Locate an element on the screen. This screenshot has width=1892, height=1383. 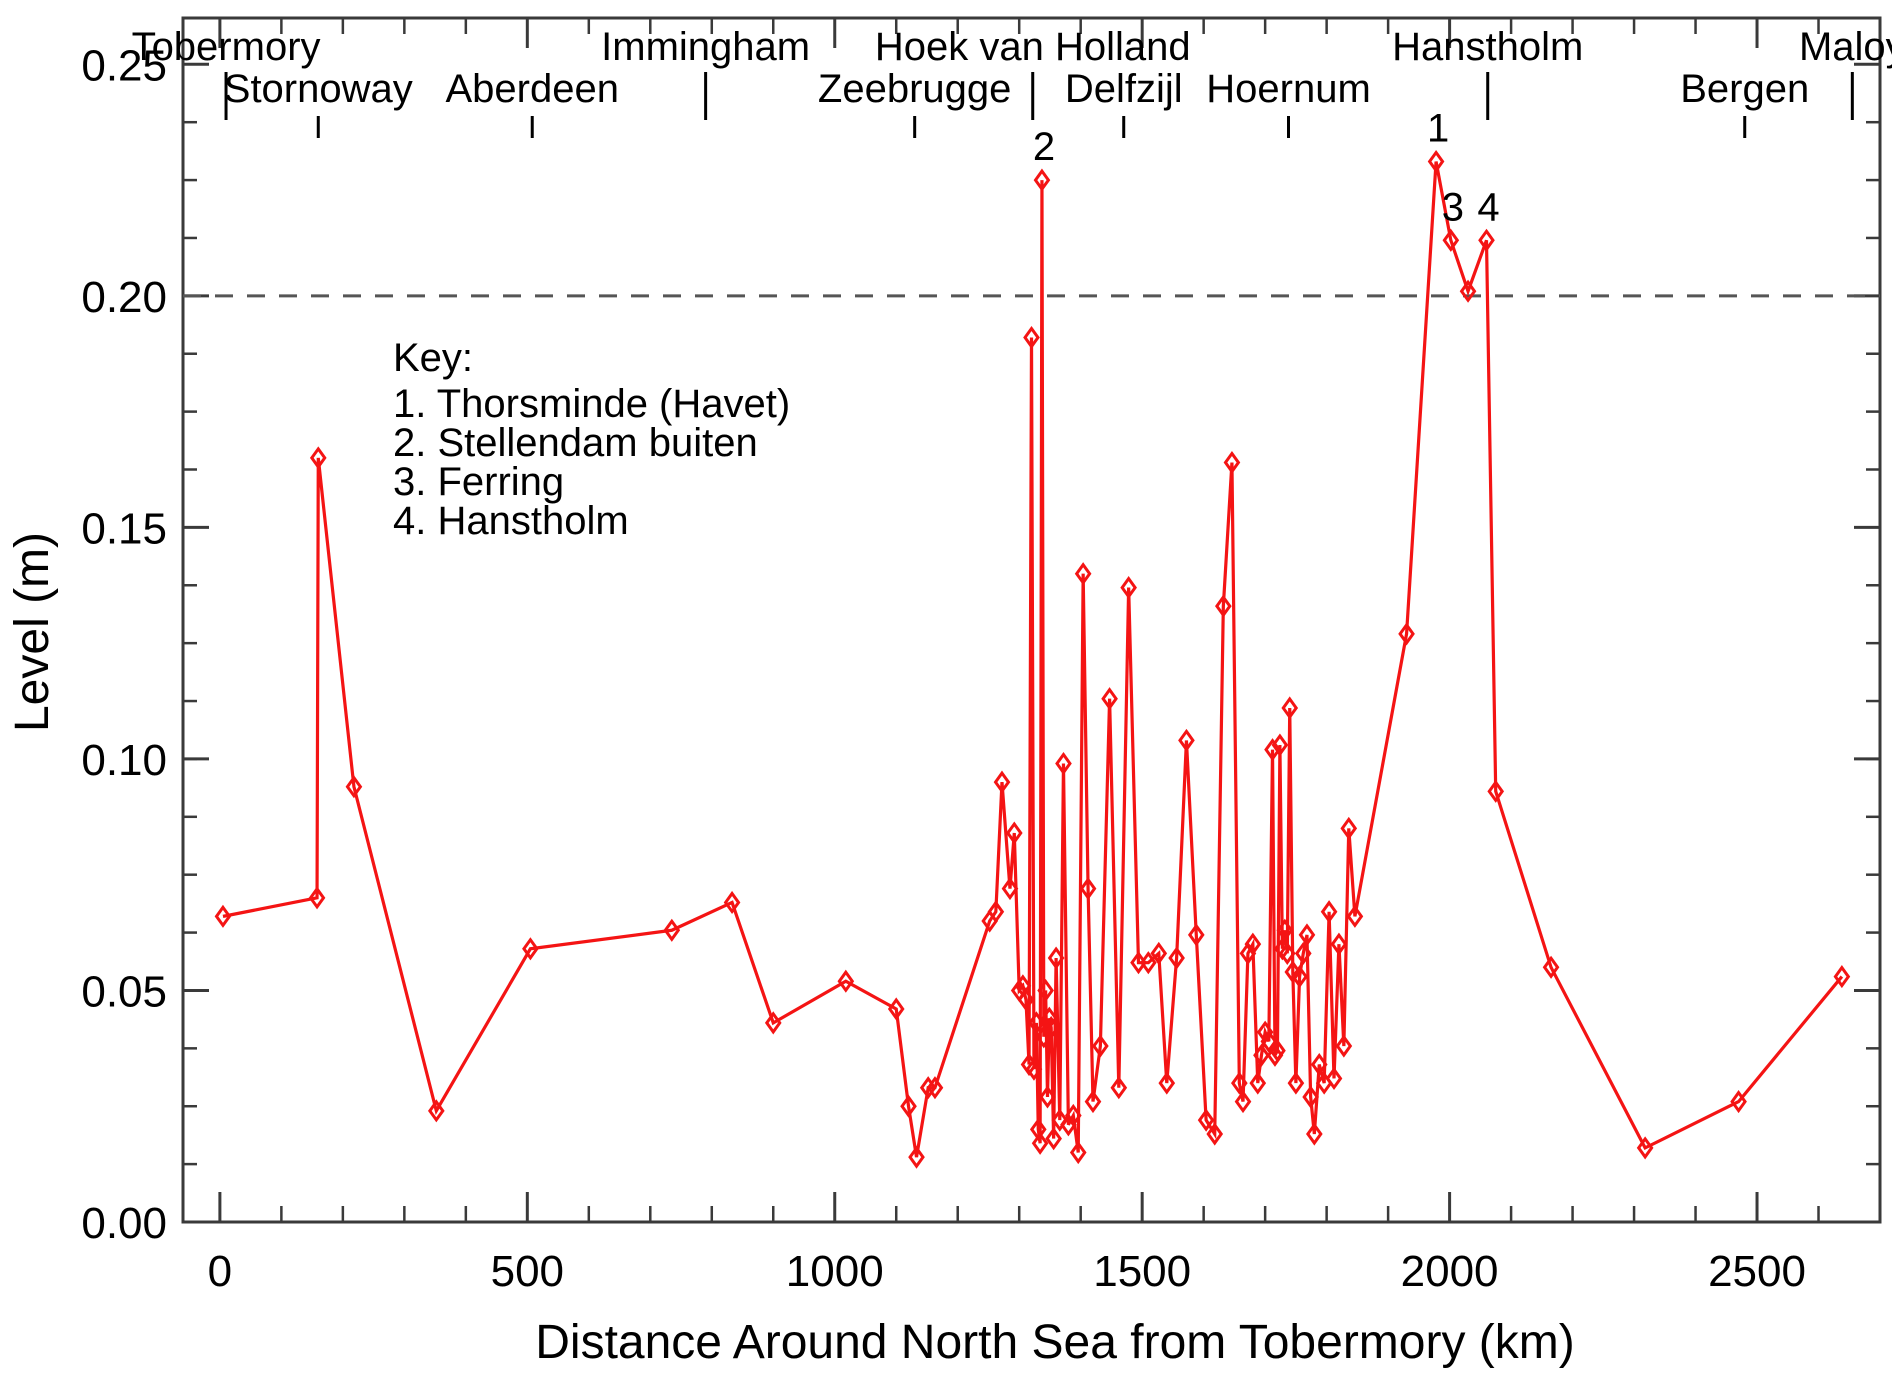
key-item-1: 1. Thorsminde (Havet) is located at coordinates (591, 404).